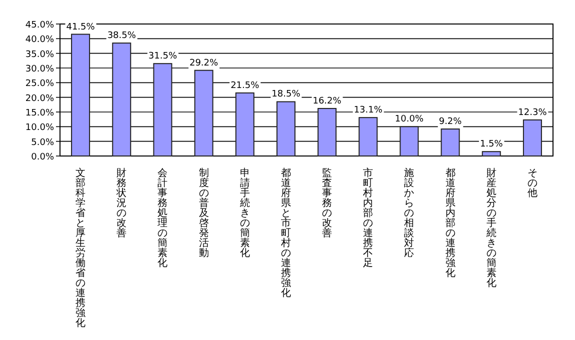 This screenshot has width=575, height=340. I want to click on y-tick-label: 45.0%, so click(39, 25).